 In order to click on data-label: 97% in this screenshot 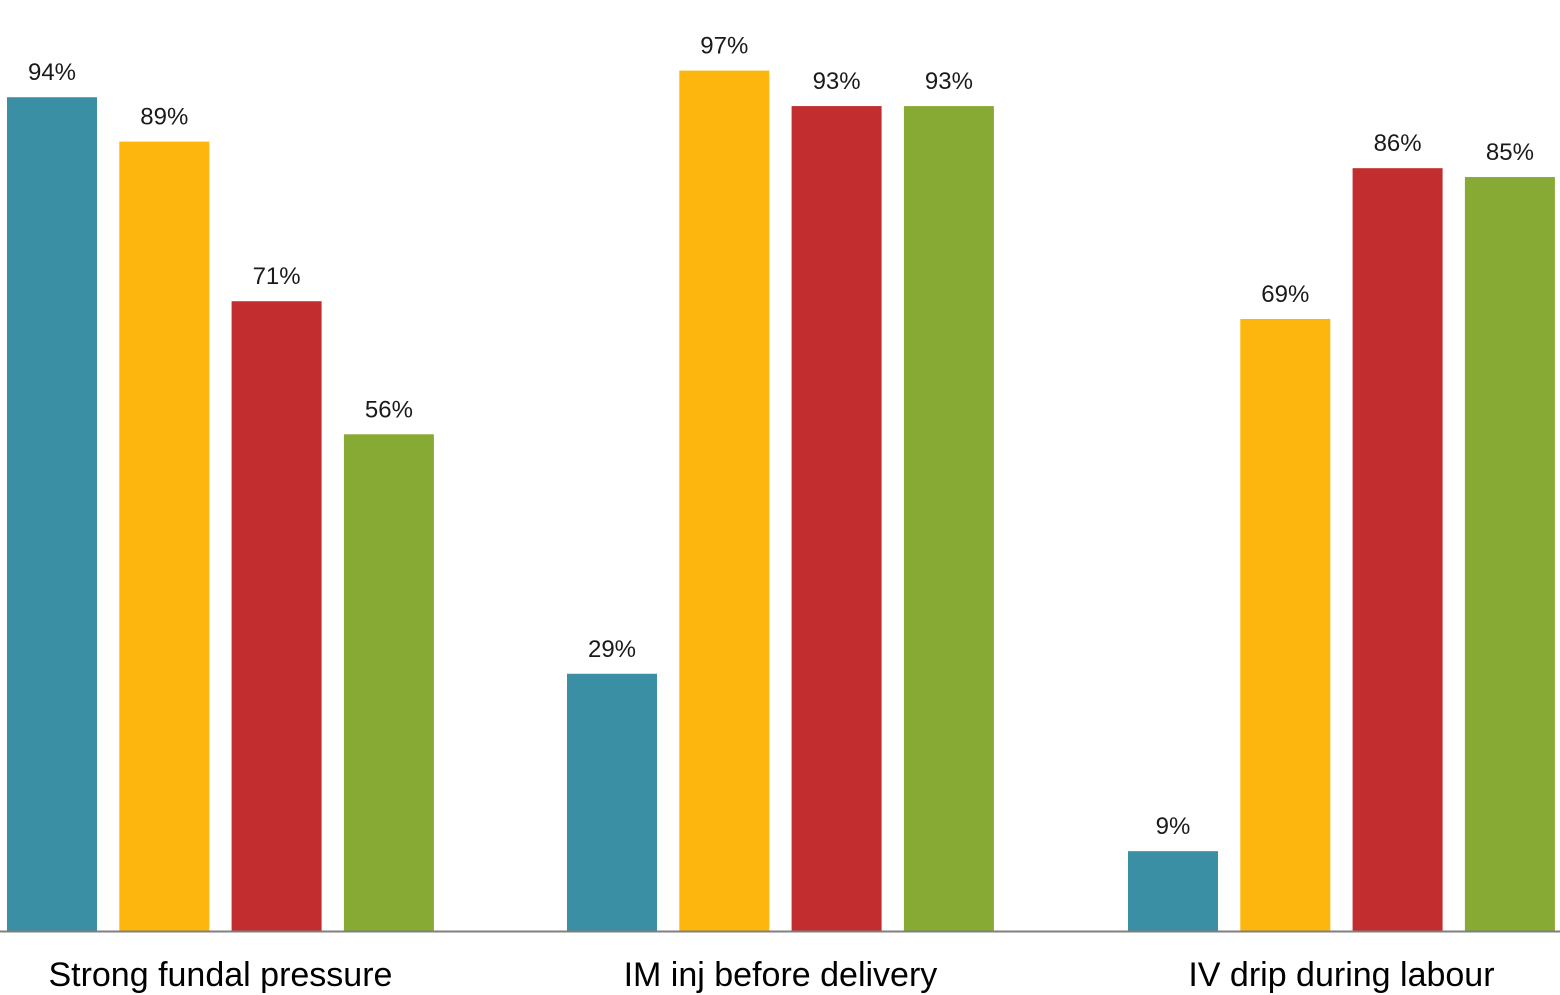, I will do `click(724, 46)`.